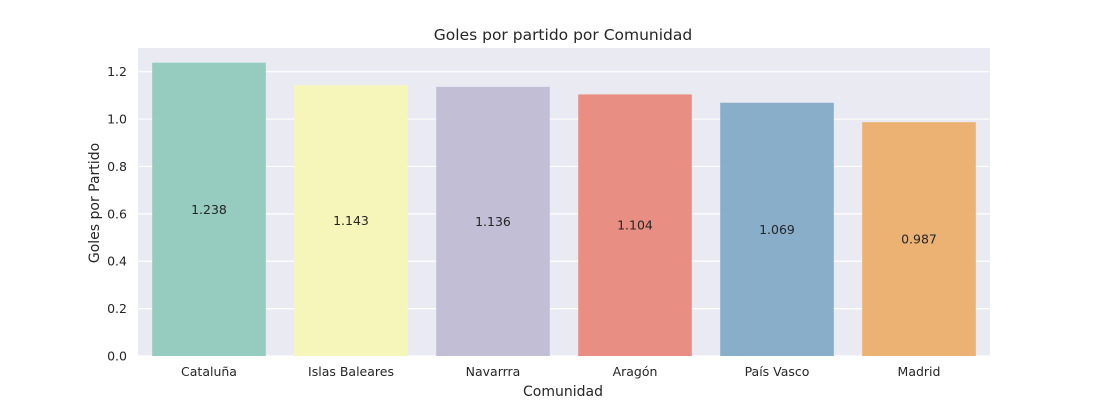  What do you see at coordinates (117, 308) in the screenshot?
I see `y-tick-label: 0.2` at bounding box center [117, 308].